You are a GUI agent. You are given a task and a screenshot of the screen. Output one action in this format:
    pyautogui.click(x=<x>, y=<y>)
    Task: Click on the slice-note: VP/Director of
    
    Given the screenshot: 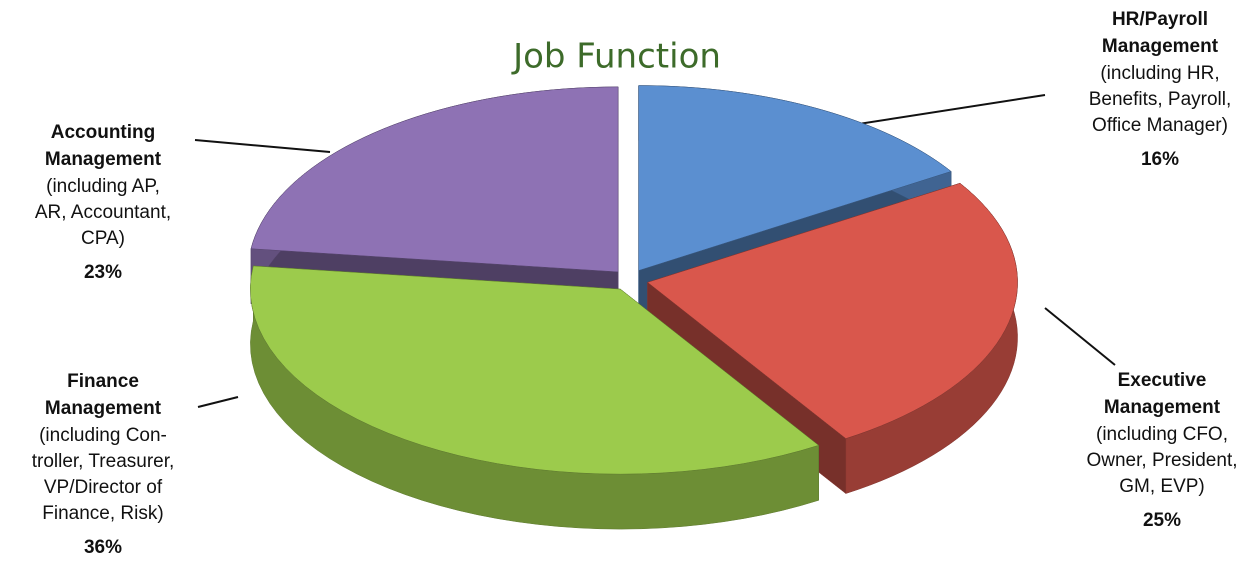 What is the action you would take?
    pyautogui.click(x=103, y=487)
    